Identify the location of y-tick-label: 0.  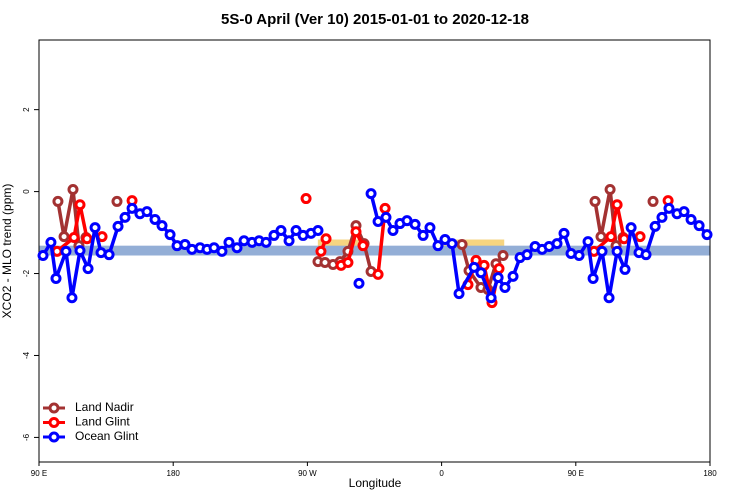
(26, 191).